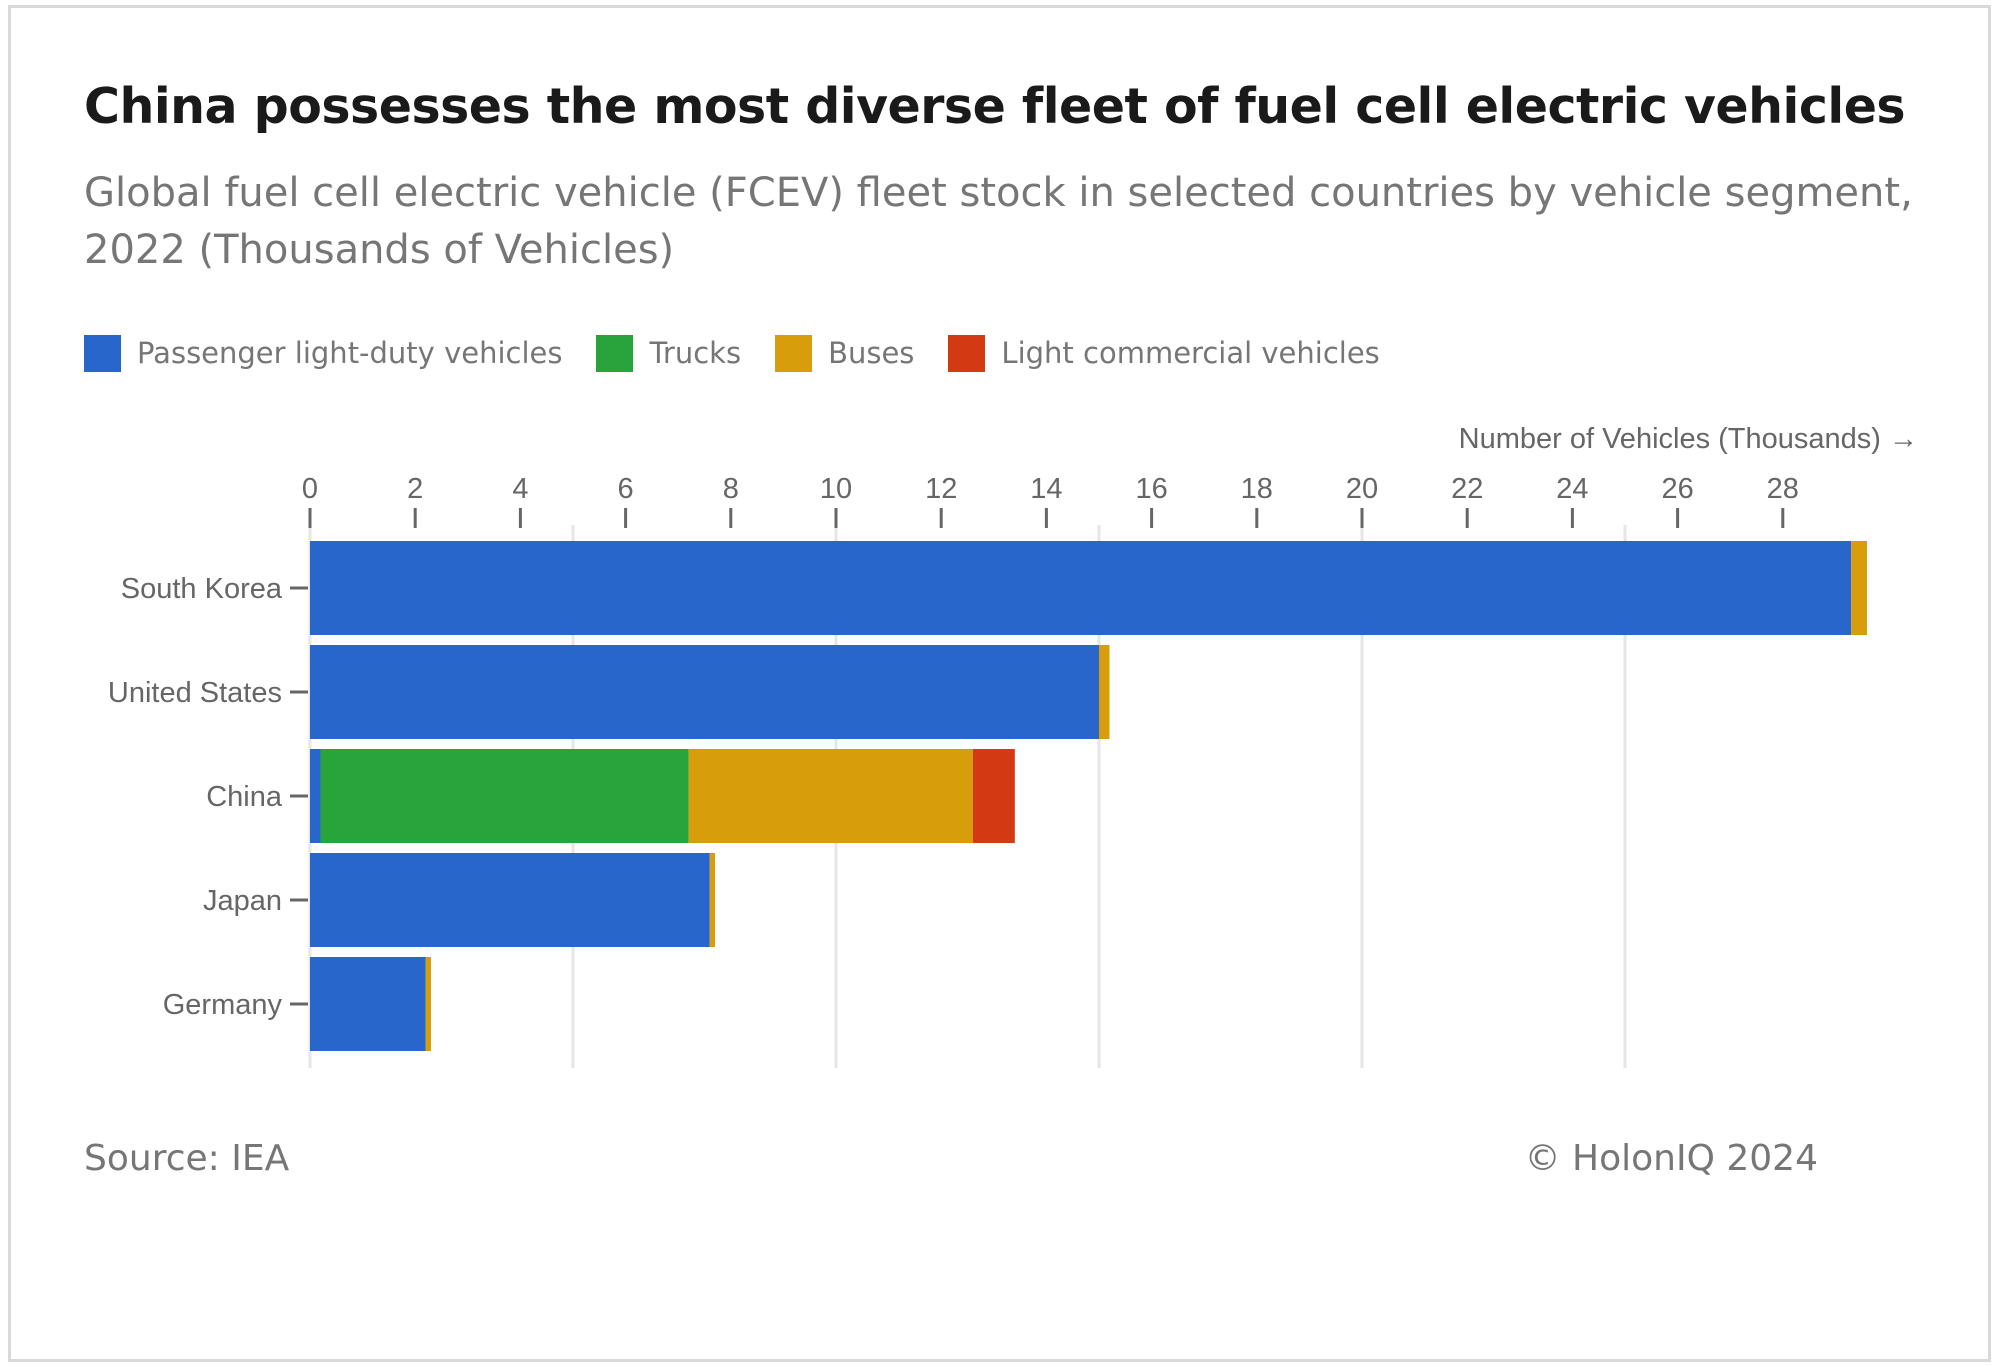  I want to click on x-tick-label: 14, so click(1046, 489).